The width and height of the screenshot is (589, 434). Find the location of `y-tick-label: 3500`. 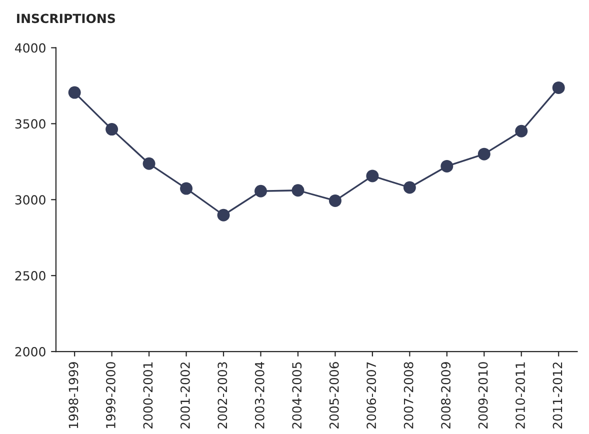

y-tick-label: 3500 is located at coordinates (30, 124).